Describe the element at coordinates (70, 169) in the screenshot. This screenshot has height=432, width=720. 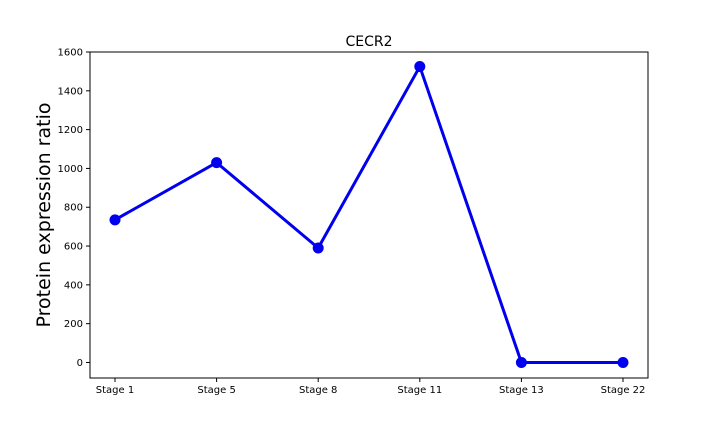
I see `y-tick-label: 1000` at that location.